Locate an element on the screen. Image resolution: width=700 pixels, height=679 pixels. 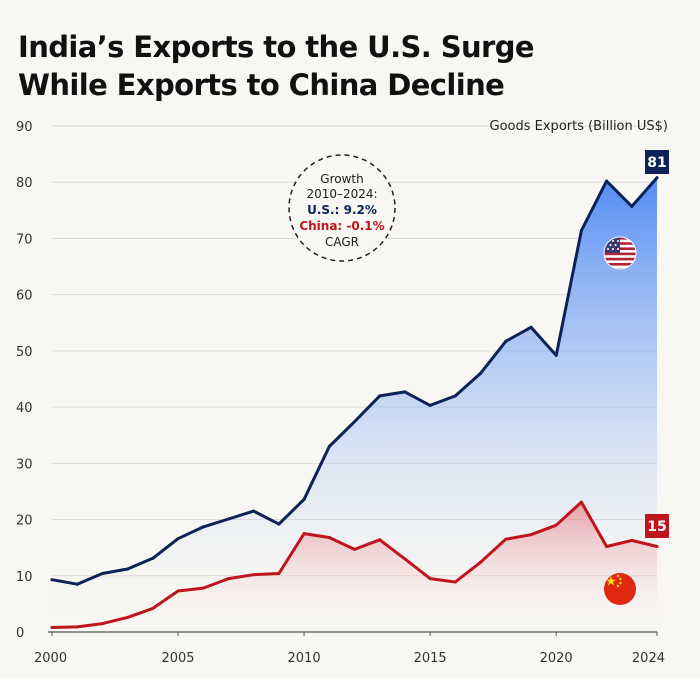
x-tick-2024: 2024 is located at coordinates (648, 658).